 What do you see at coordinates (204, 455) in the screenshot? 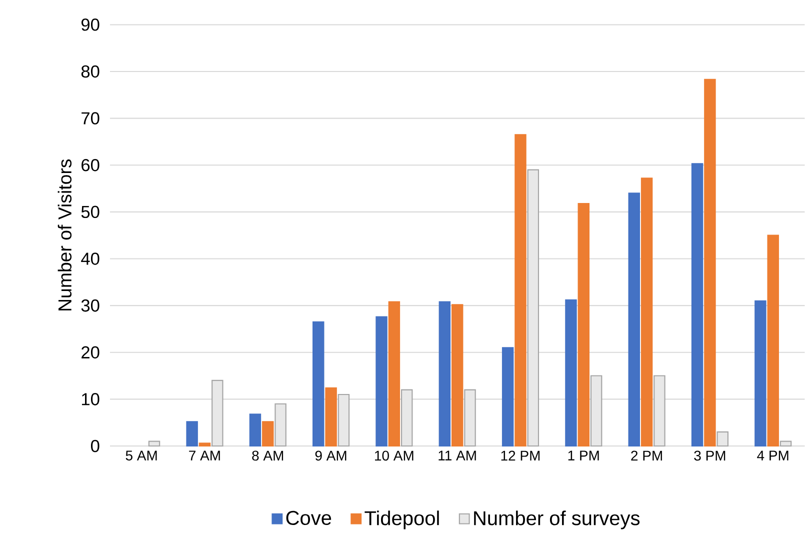
I see `x-tick-label: 7 AM` at bounding box center [204, 455].